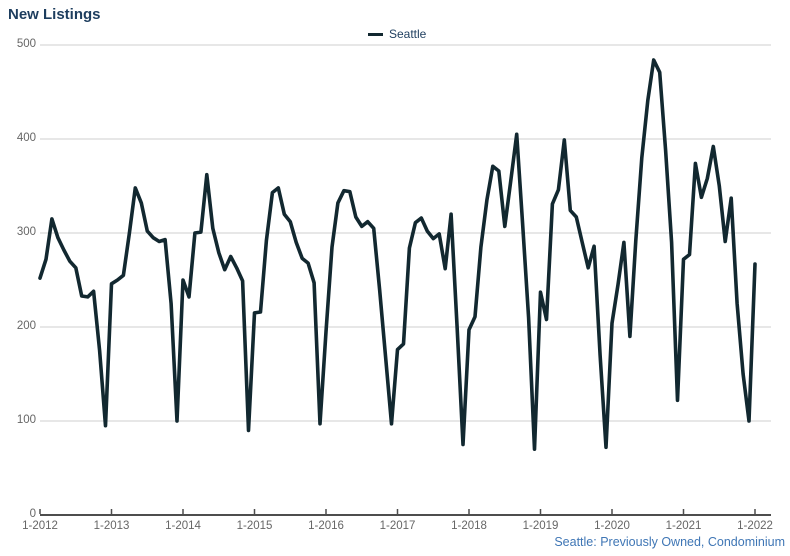  I want to click on x-tick-label: 1-2014, so click(183, 526).